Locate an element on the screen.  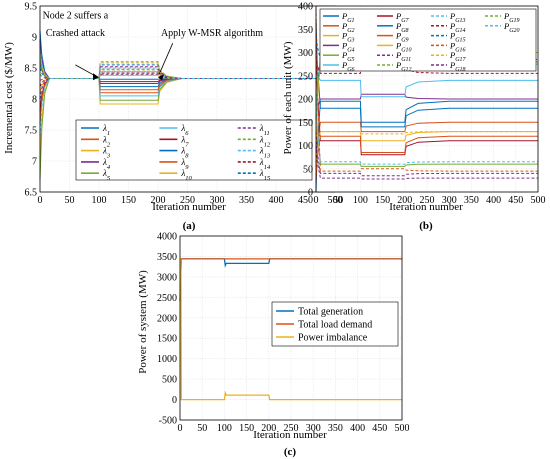
x-tick-label-b: 350 is located at coordinates (471, 200).